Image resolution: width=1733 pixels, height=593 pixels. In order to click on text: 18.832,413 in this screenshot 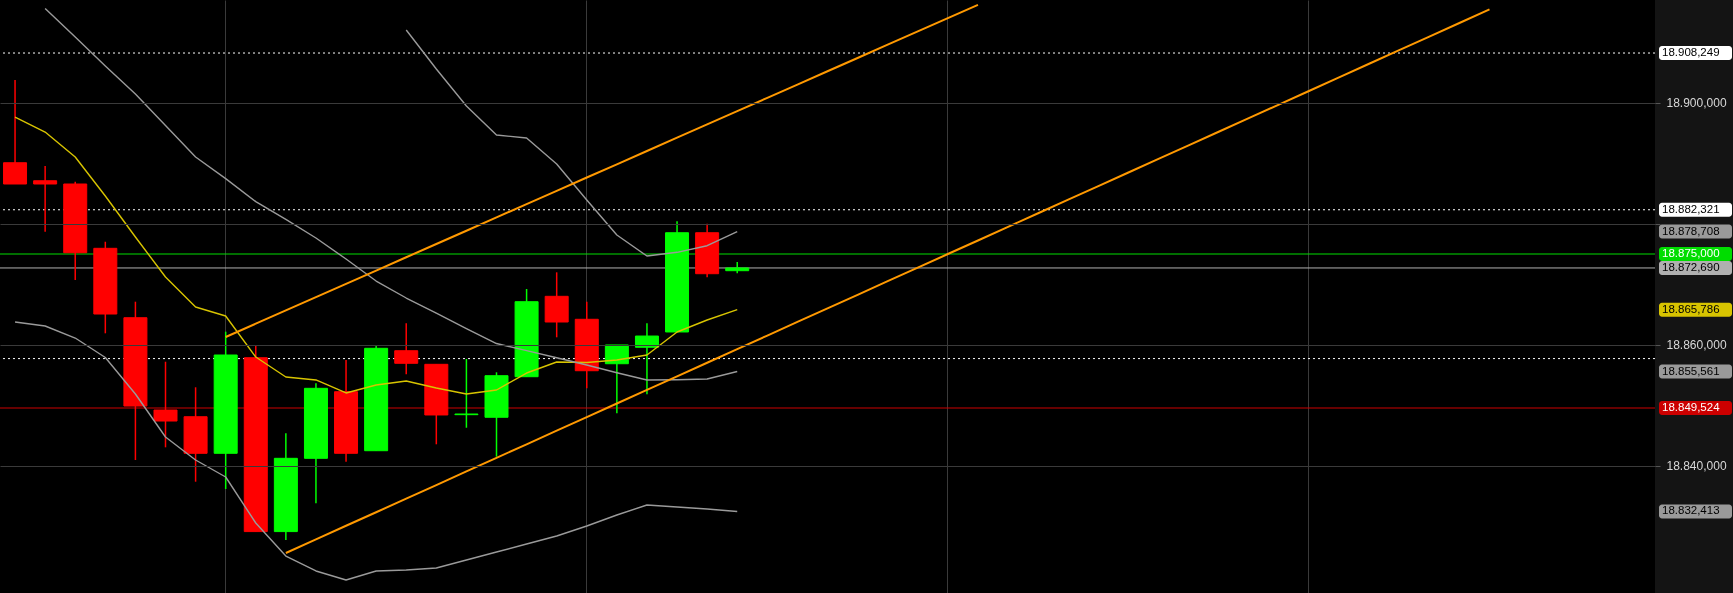, I will do `click(1691, 510)`.